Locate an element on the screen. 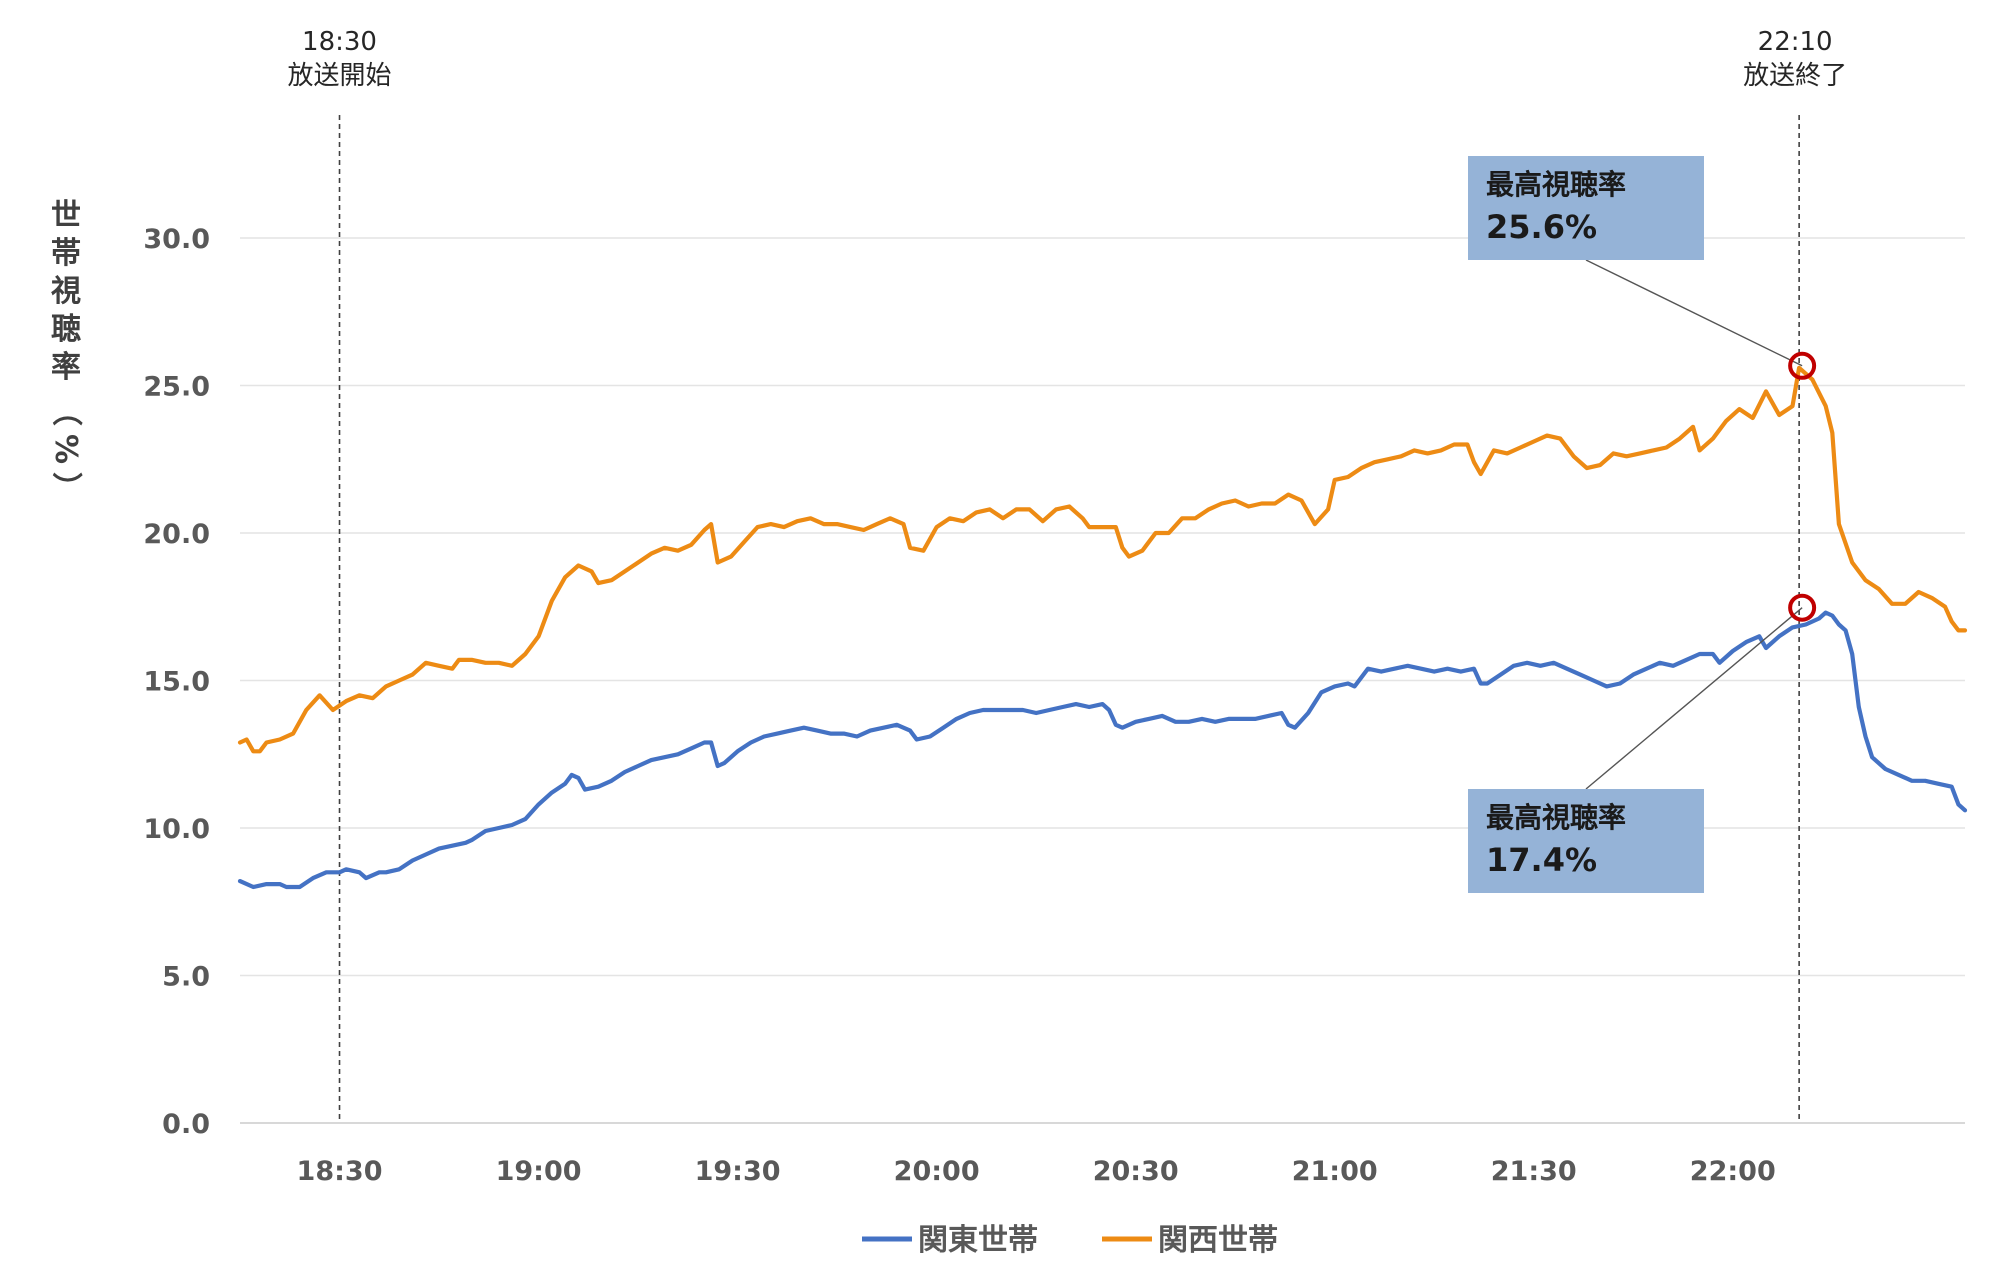 Image resolution: width=2000 pixels, height=1285 pixels. y-axis-label-char: 視 is located at coordinates (66, 291).